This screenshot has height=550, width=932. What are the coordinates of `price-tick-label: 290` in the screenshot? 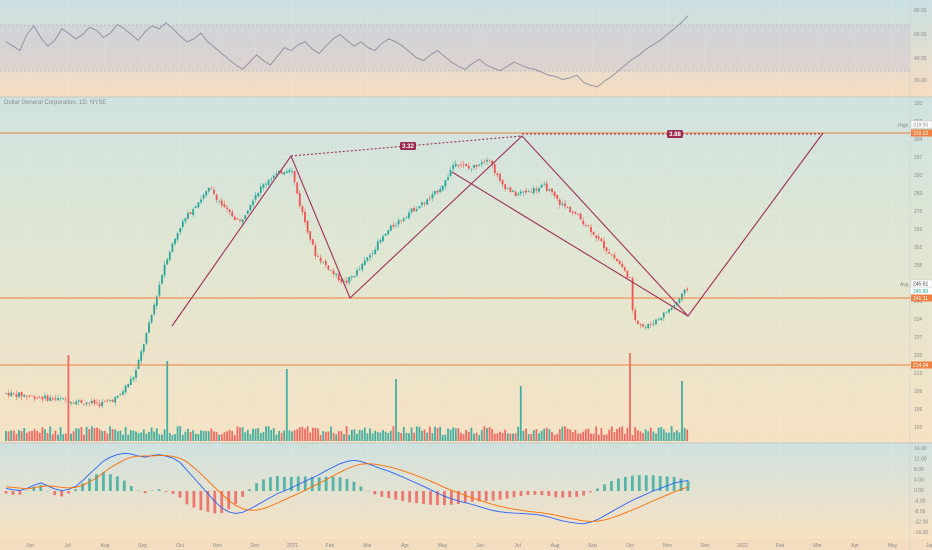 It's located at (918, 176).